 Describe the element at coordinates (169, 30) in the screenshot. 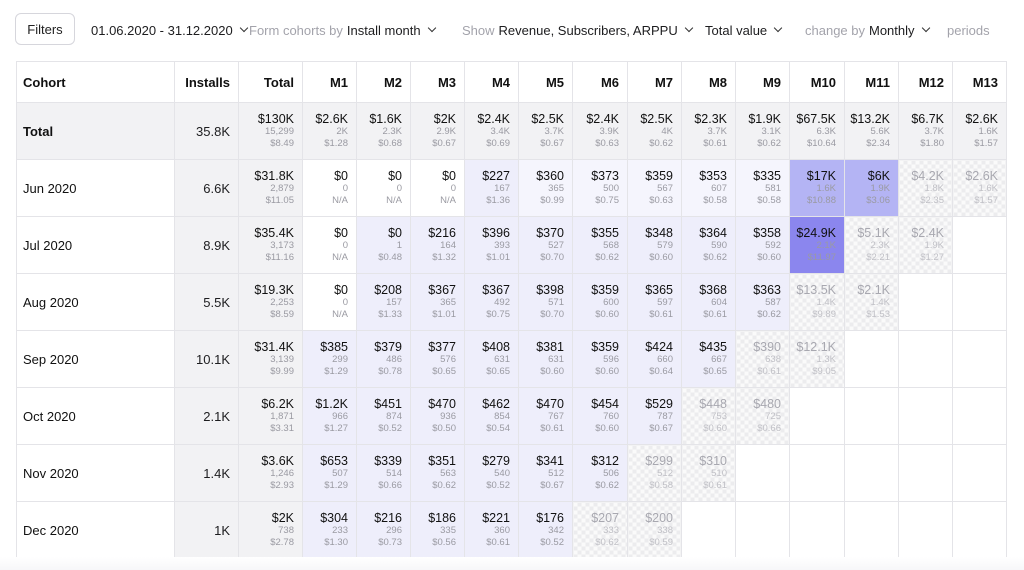

I see `date-range-dropdown: 01.06.2020 - 31.12.2020` at that location.